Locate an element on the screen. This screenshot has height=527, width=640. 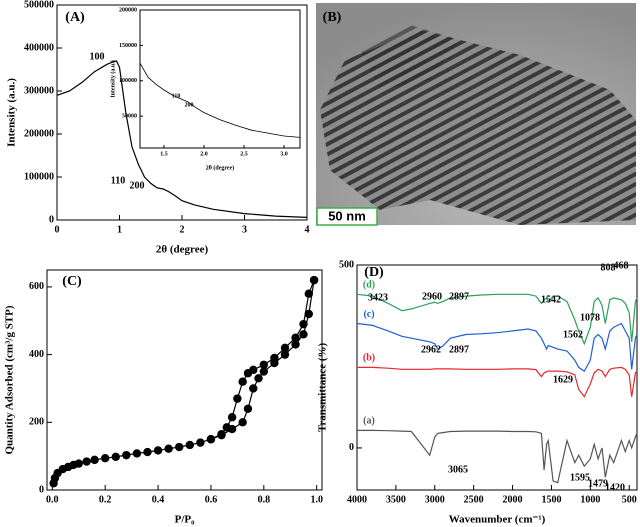
x-tick-label: 1.0 is located at coordinates (316, 499).